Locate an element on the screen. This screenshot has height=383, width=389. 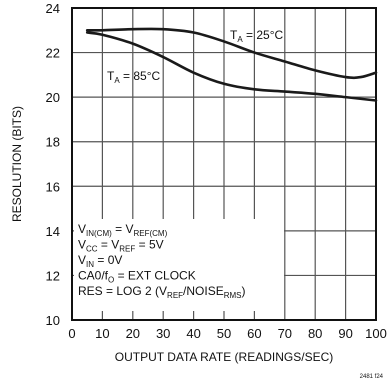
y-tick-label: 16 is located at coordinates (53, 186).